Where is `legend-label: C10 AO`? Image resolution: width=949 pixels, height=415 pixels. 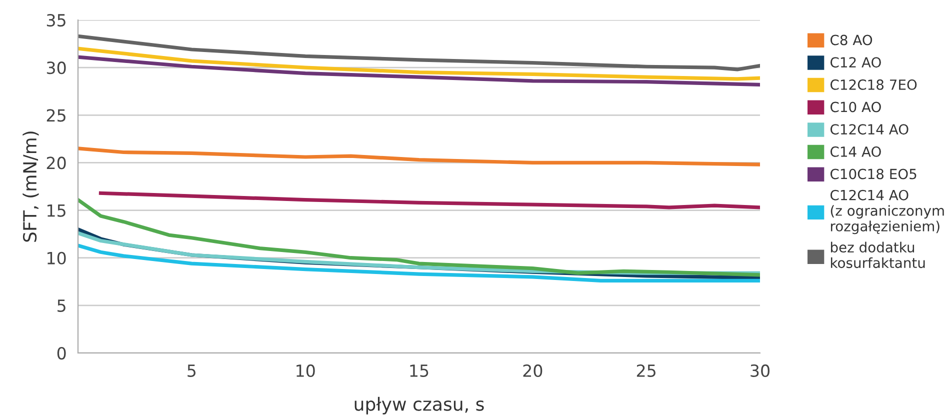
legend-label: C10 AO is located at coordinates (855, 107).